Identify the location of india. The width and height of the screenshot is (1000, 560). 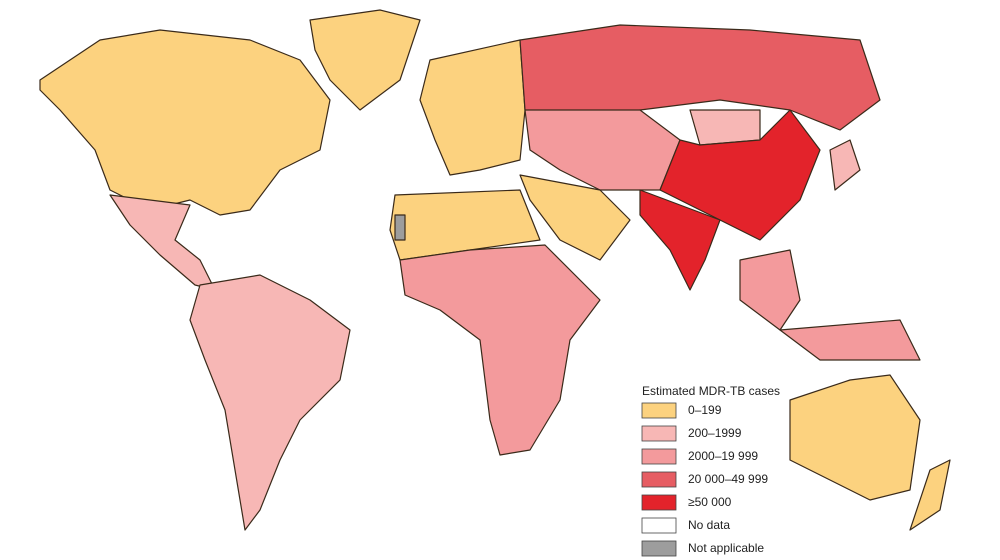
(680, 240).